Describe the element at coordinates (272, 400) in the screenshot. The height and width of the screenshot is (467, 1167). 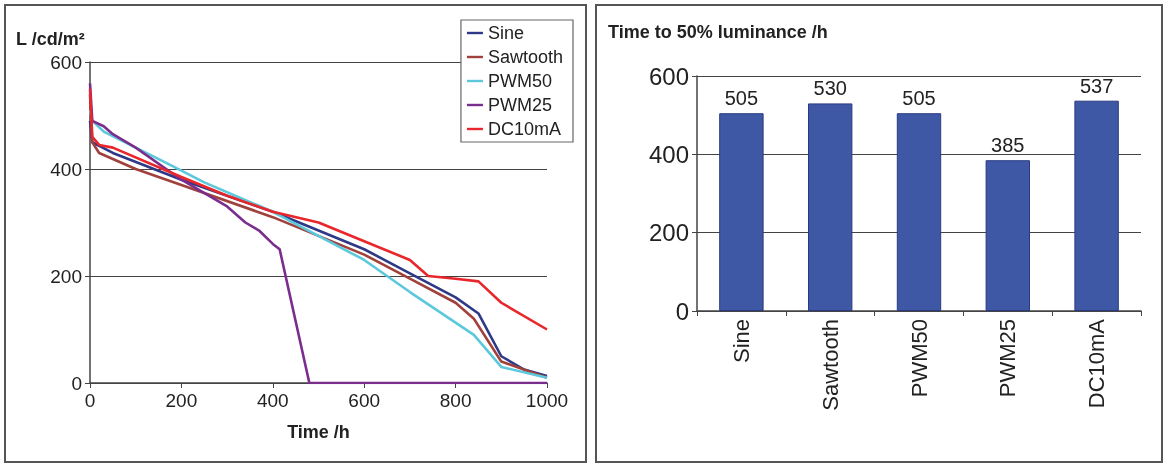
I see `x-tick-label: 400` at that location.